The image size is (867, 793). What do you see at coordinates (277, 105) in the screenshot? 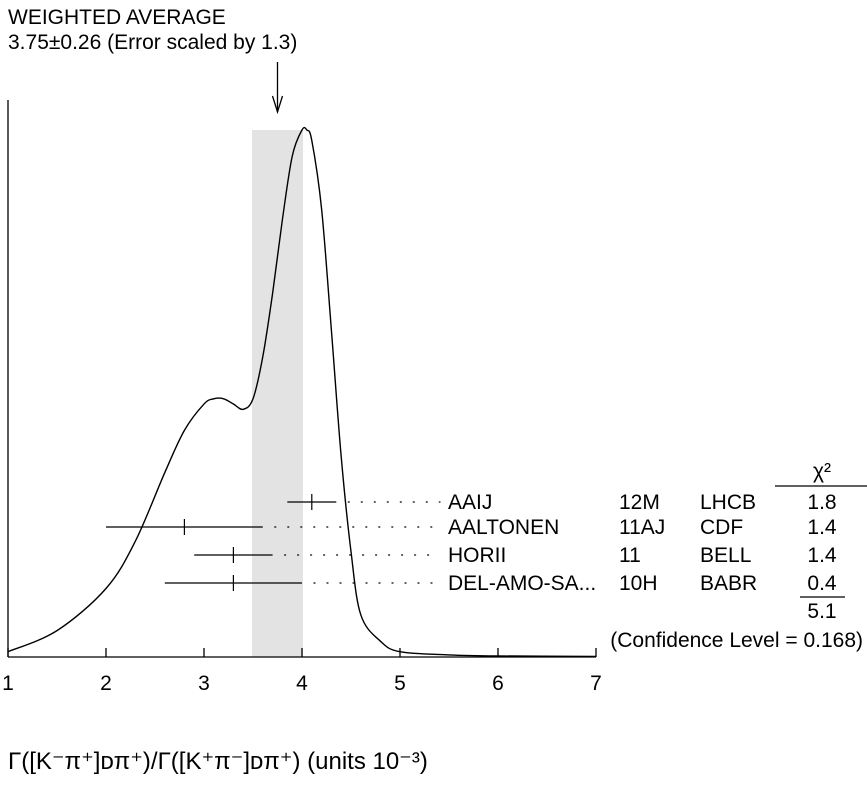
I see `average-arrow-head` at bounding box center [277, 105].